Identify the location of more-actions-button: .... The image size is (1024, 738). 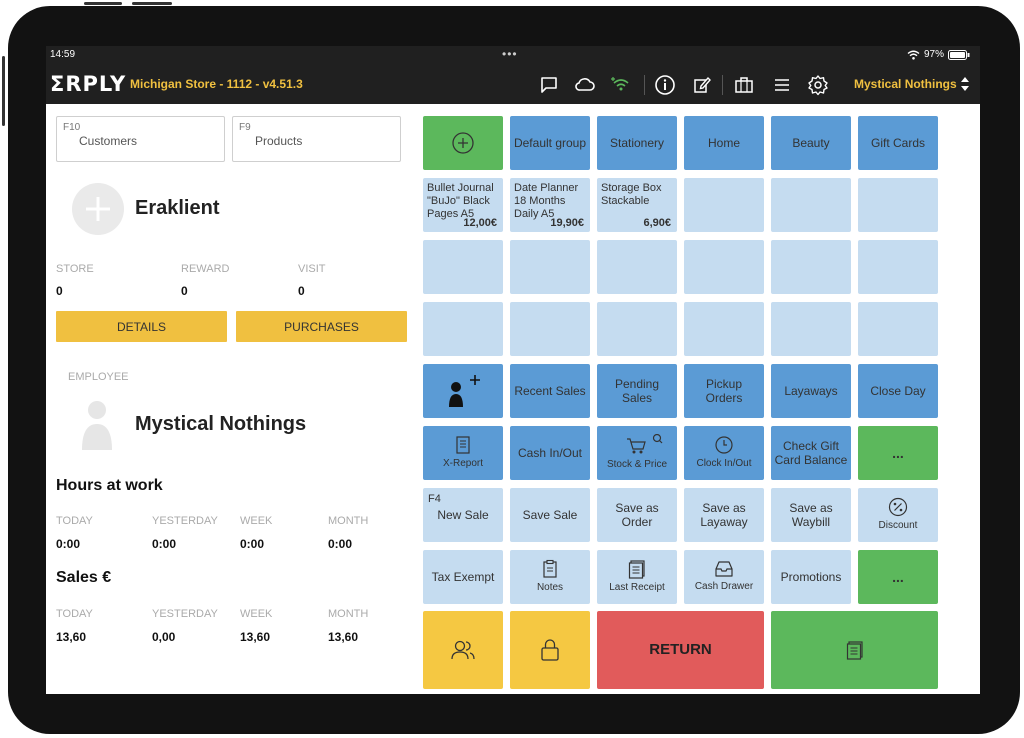
(898, 453).